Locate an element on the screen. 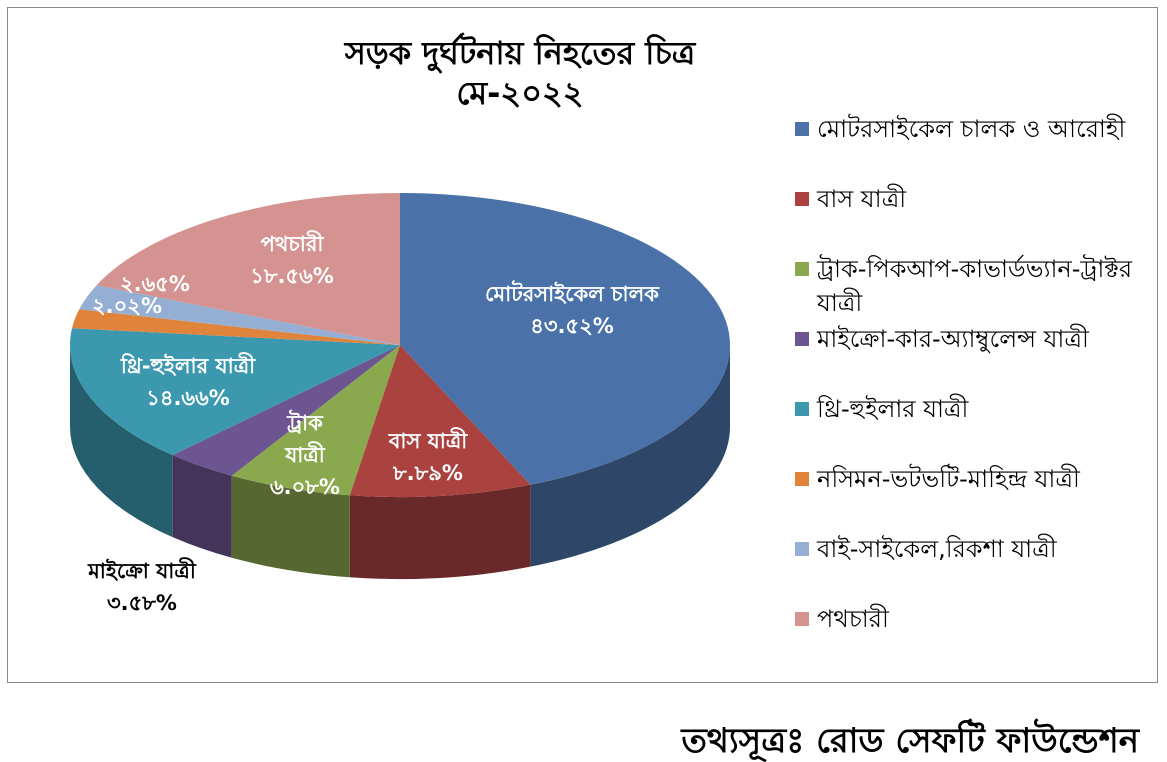 This screenshot has width=1167, height=762. data-label-value: ৩.৫৮% is located at coordinates (142, 603).